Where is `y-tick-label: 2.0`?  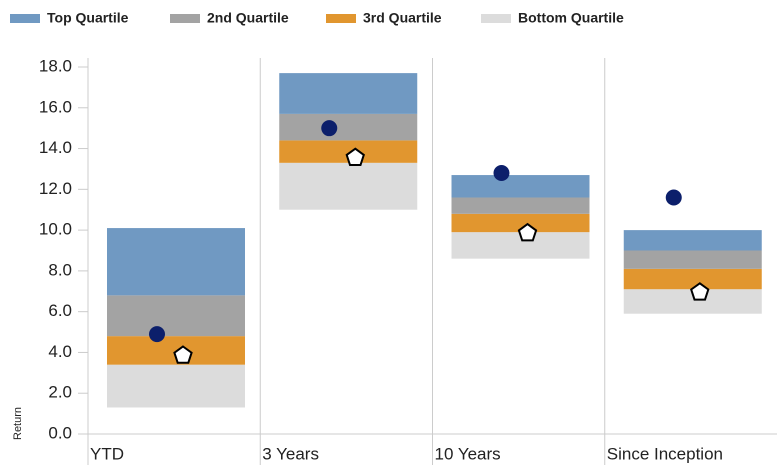
y-tick-label: 2.0 is located at coordinates (60, 392).